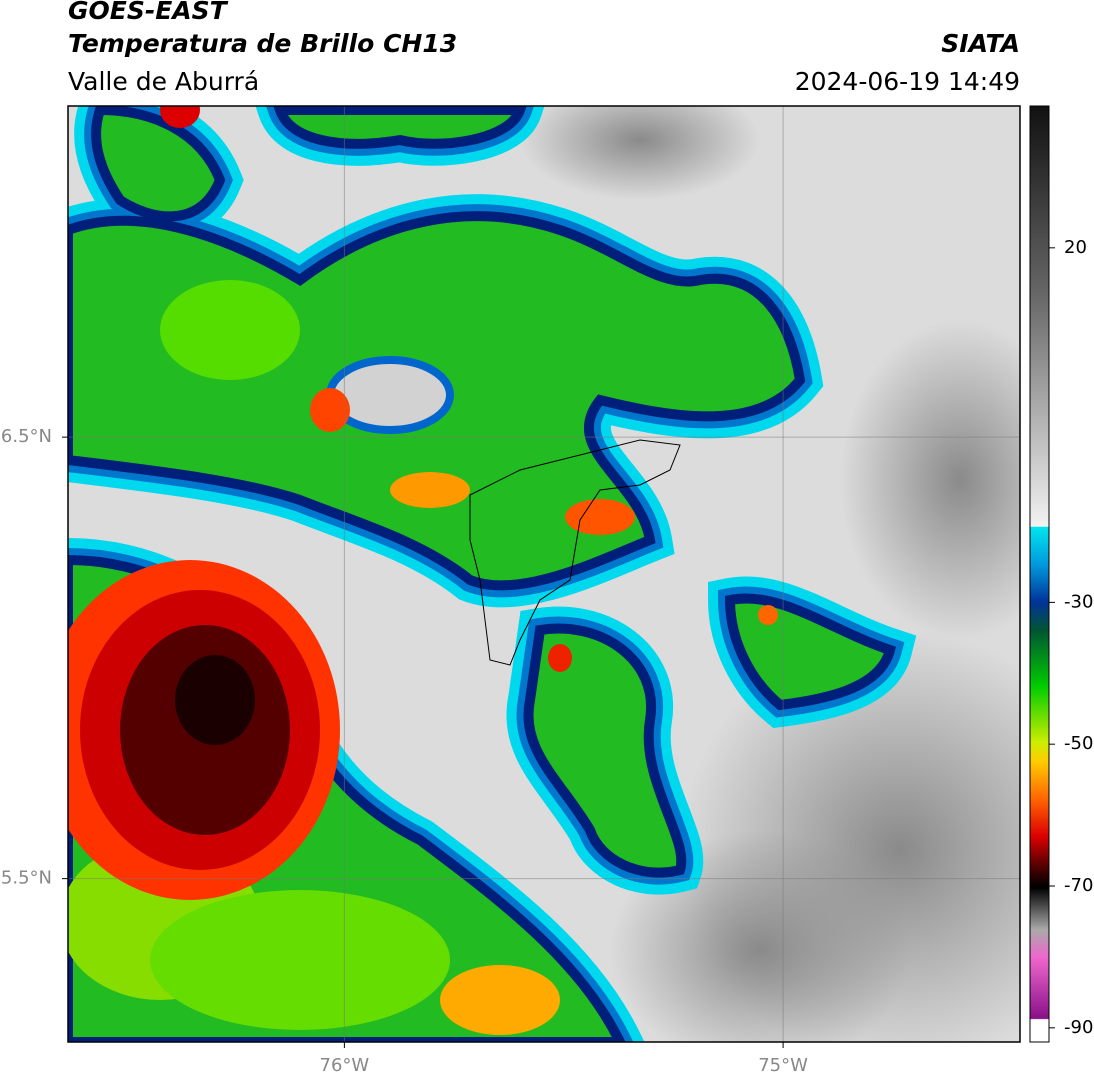 The height and width of the screenshot is (1078, 1094). What do you see at coordinates (148, 12) in the screenshot?
I see `satellite: GOES-EAST` at bounding box center [148, 12].